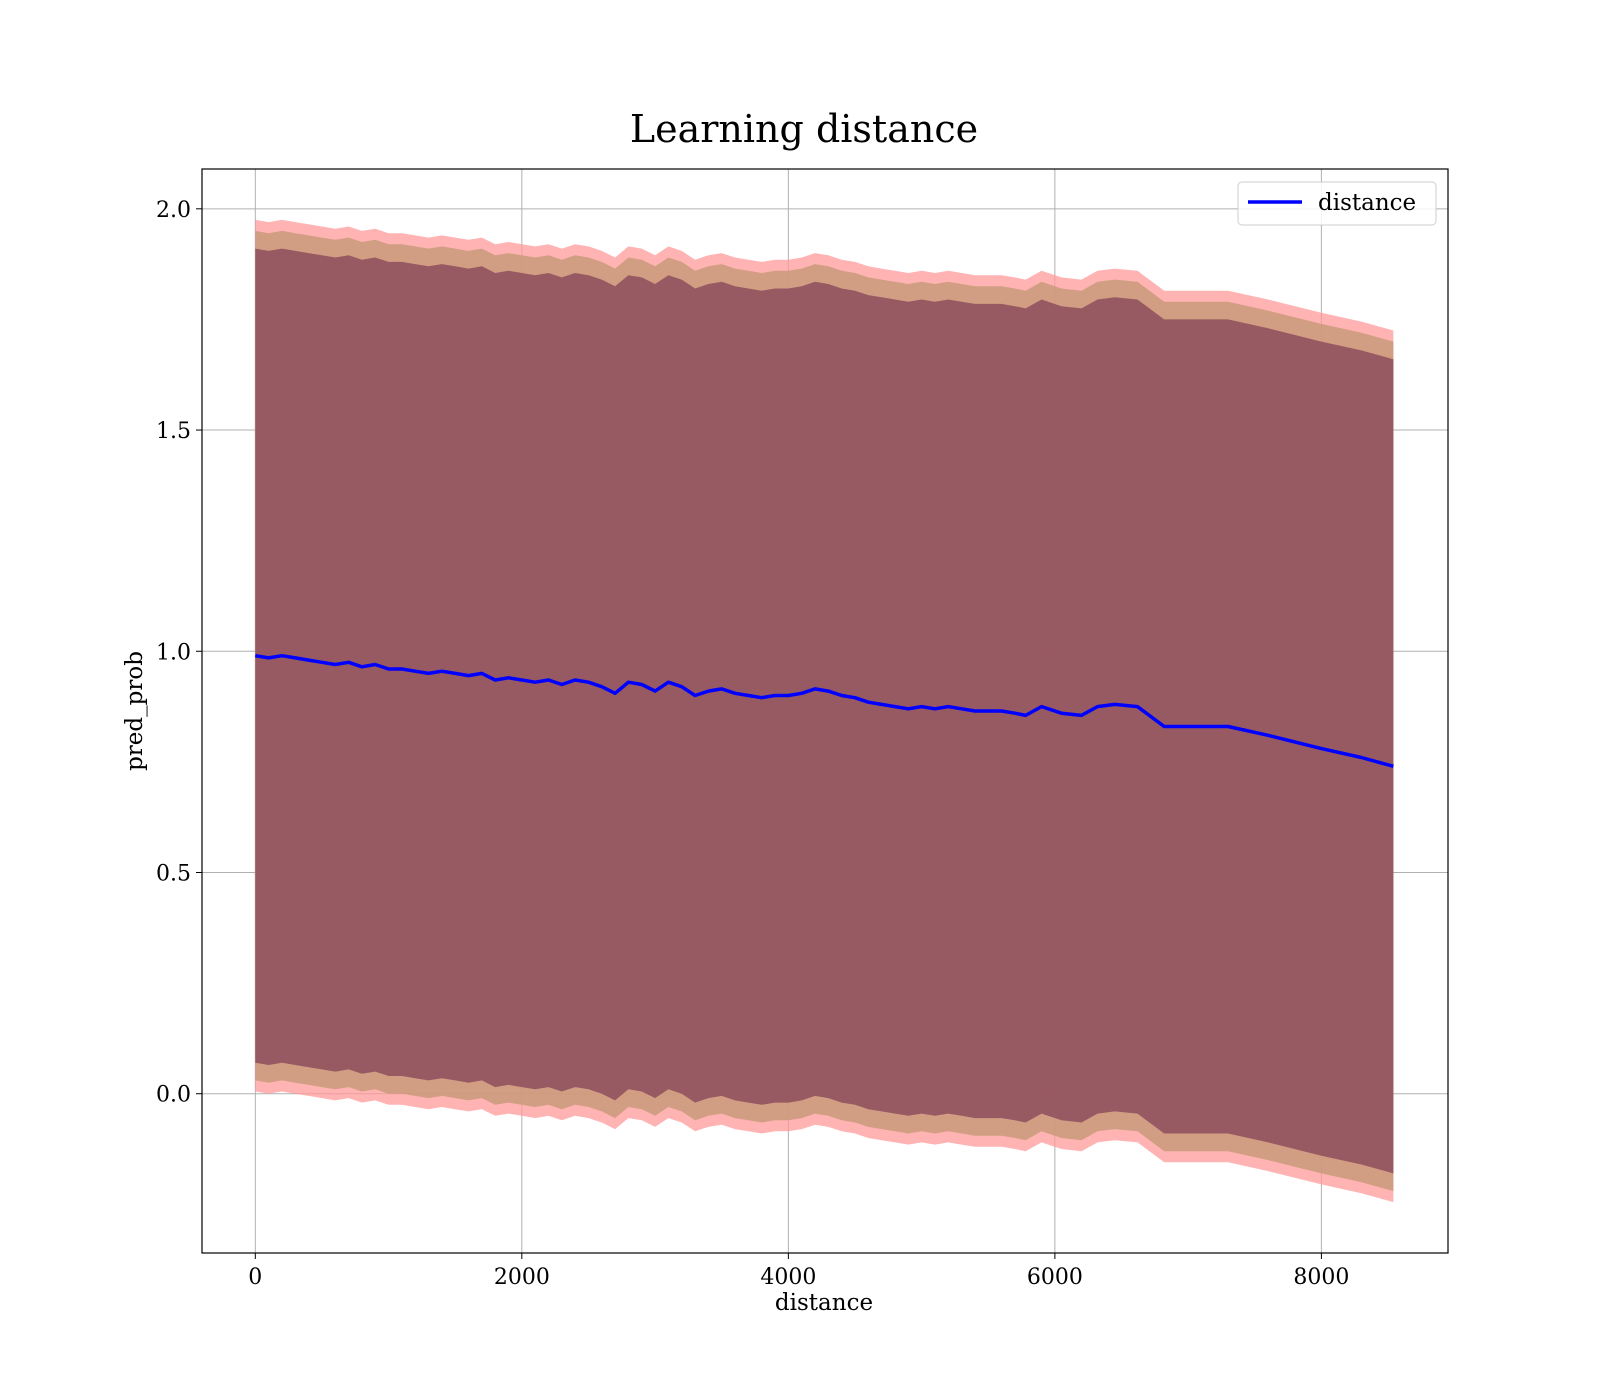  I want to click on legend-entry-distance: distance, so click(1367, 203).